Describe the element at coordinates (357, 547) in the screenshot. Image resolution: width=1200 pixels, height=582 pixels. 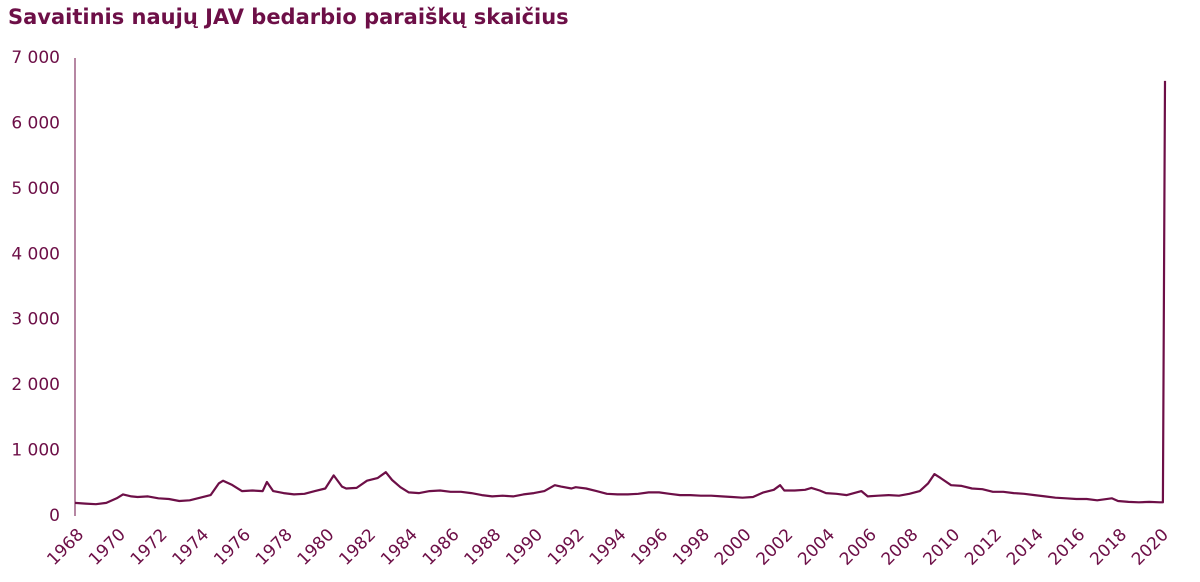
I see `x-tick-label: 1982` at that location.